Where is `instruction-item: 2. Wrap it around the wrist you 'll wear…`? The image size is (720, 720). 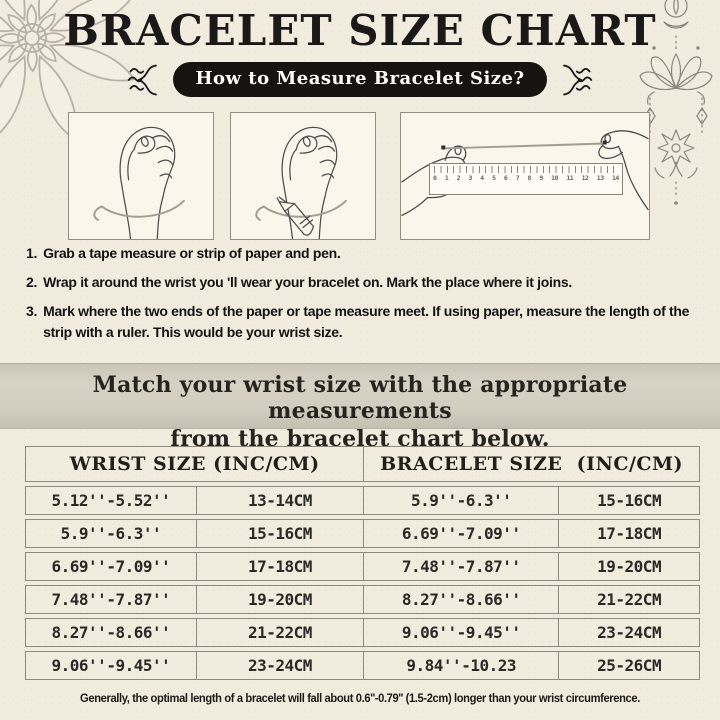 instruction-item: 2. Wrap it around the wrist you 'll wear… is located at coordinates (362, 282).